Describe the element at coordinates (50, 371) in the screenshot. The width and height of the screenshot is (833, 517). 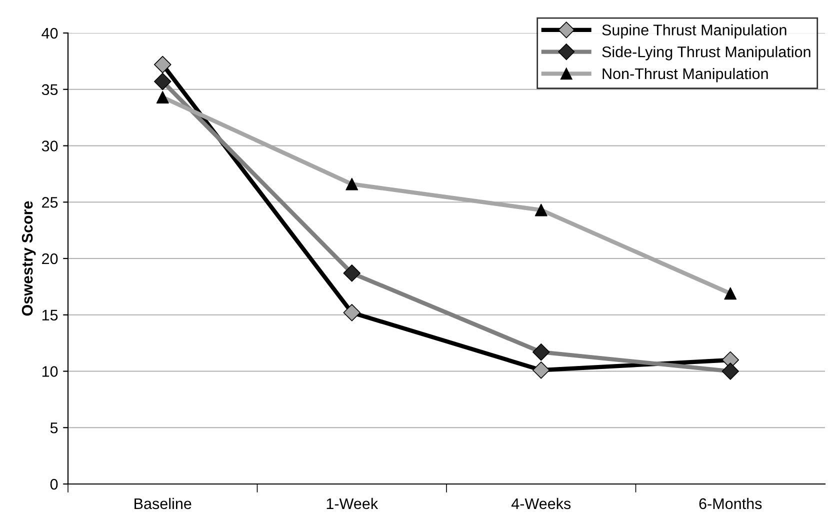
I see `y-tick-label: 10` at that location.